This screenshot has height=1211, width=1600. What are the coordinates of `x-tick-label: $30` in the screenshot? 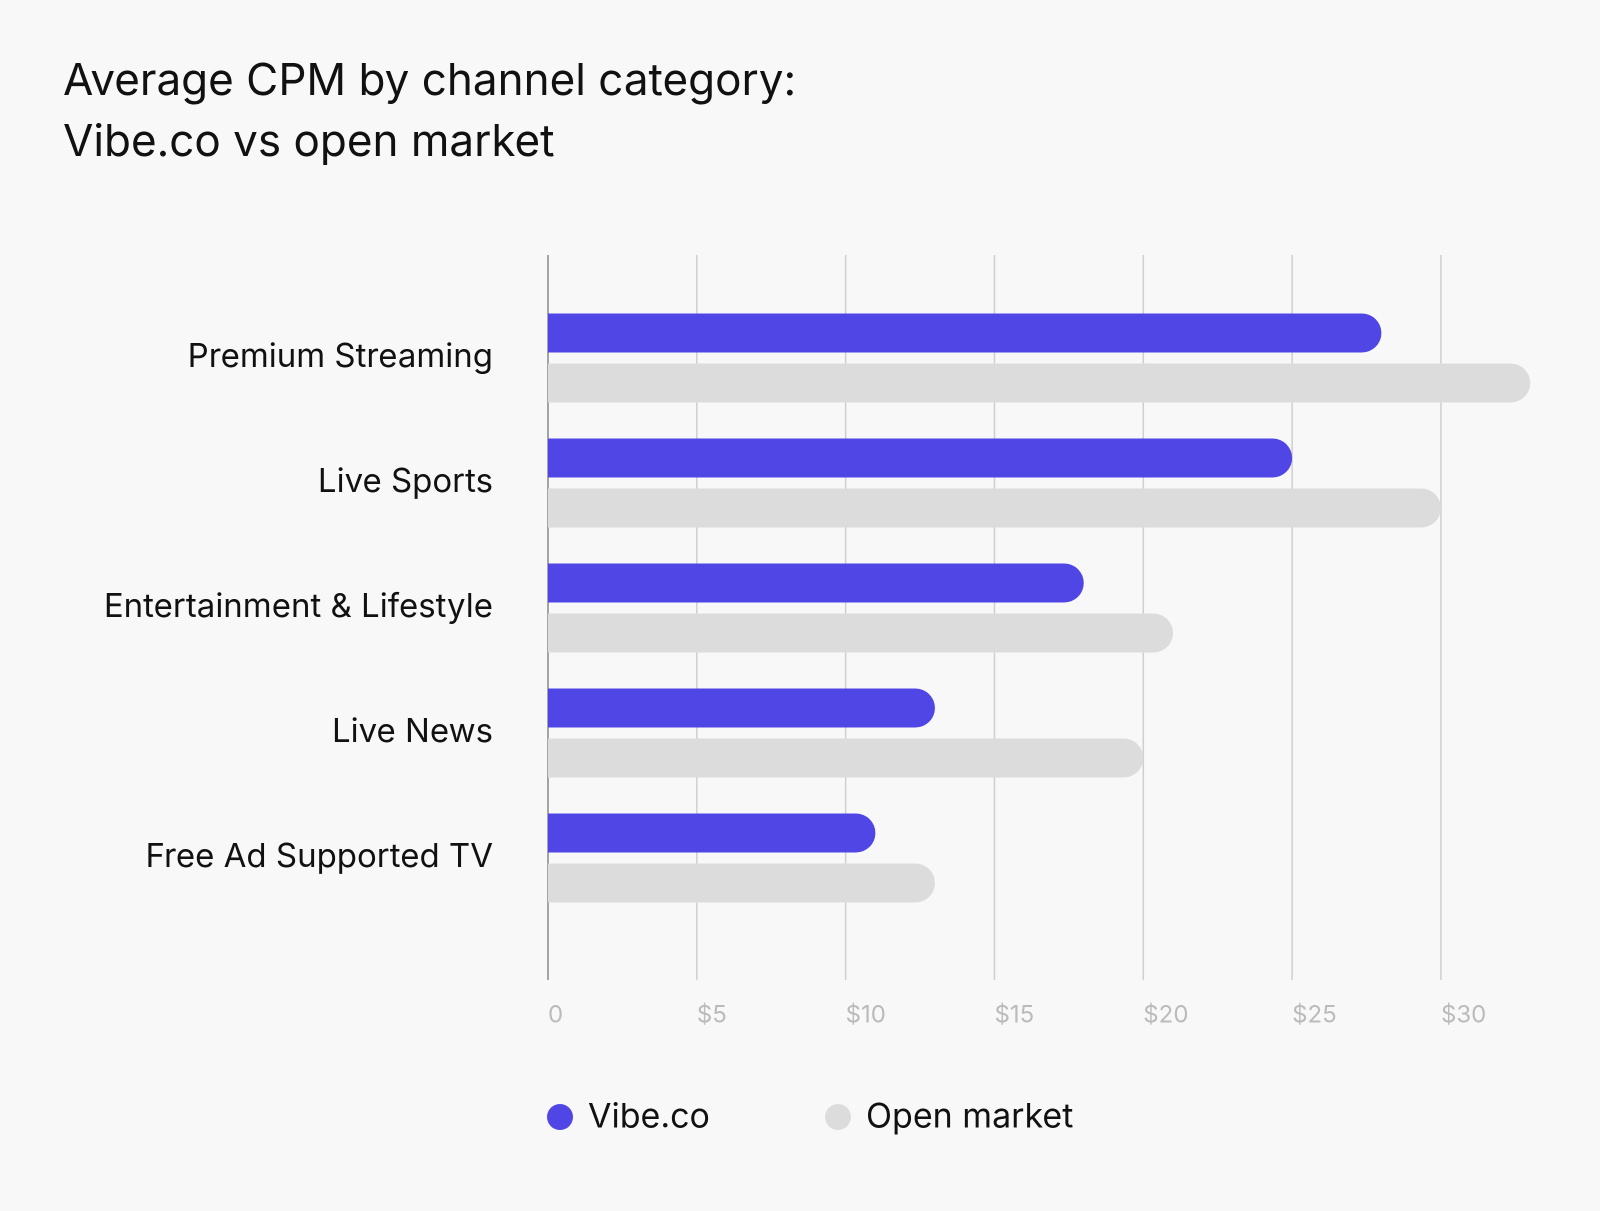 It's located at (1463, 1014).